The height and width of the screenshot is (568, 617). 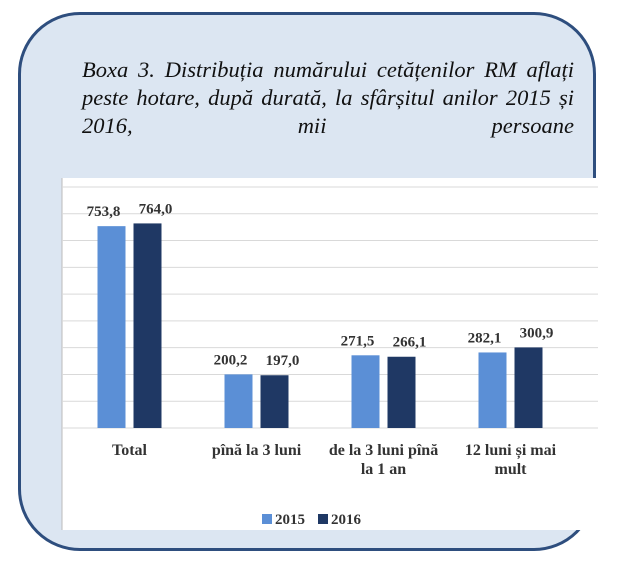 I want to click on data-label: 197,0, so click(x=283, y=361).